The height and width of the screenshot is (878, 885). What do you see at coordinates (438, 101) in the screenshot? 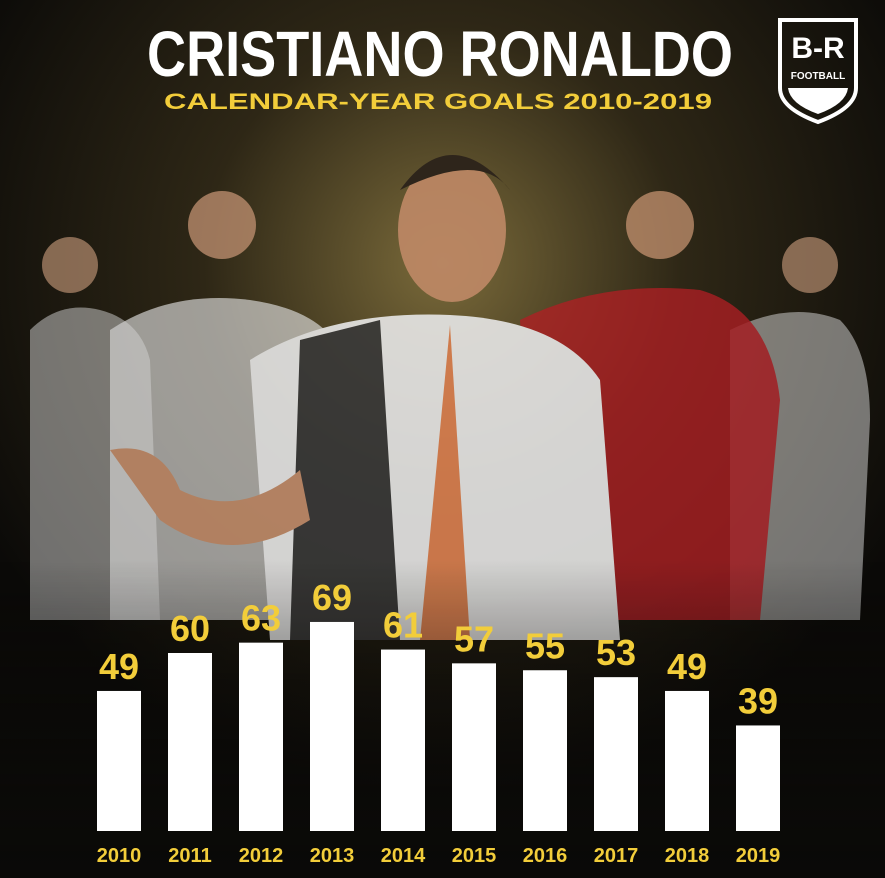
I see `subtitle: CALENDAR-YEAR GOALS 2010-2019` at bounding box center [438, 101].